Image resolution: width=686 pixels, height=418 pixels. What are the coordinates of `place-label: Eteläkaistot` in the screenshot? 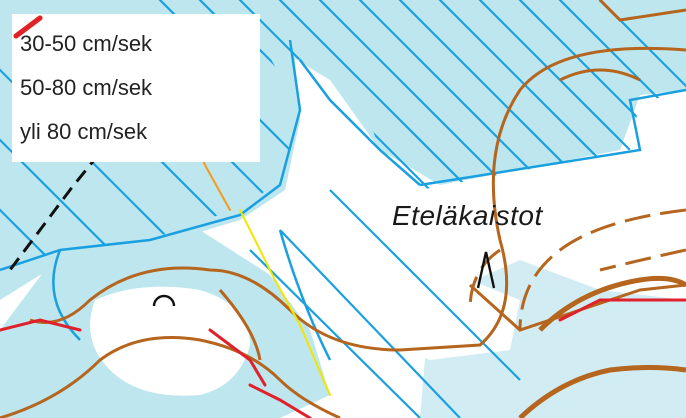 It's located at (467, 215).